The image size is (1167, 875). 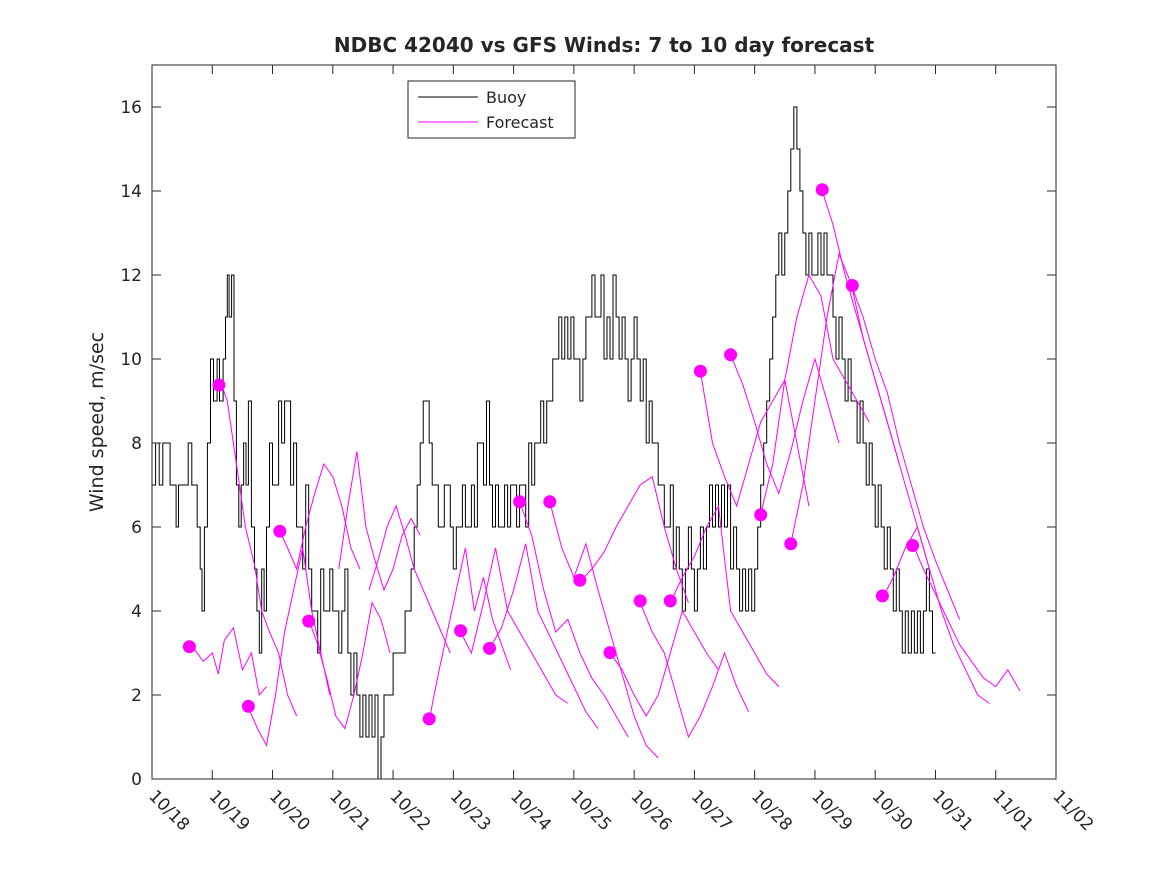 What do you see at coordinates (131, 276) in the screenshot?
I see `y-tick-label: 12` at bounding box center [131, 276].